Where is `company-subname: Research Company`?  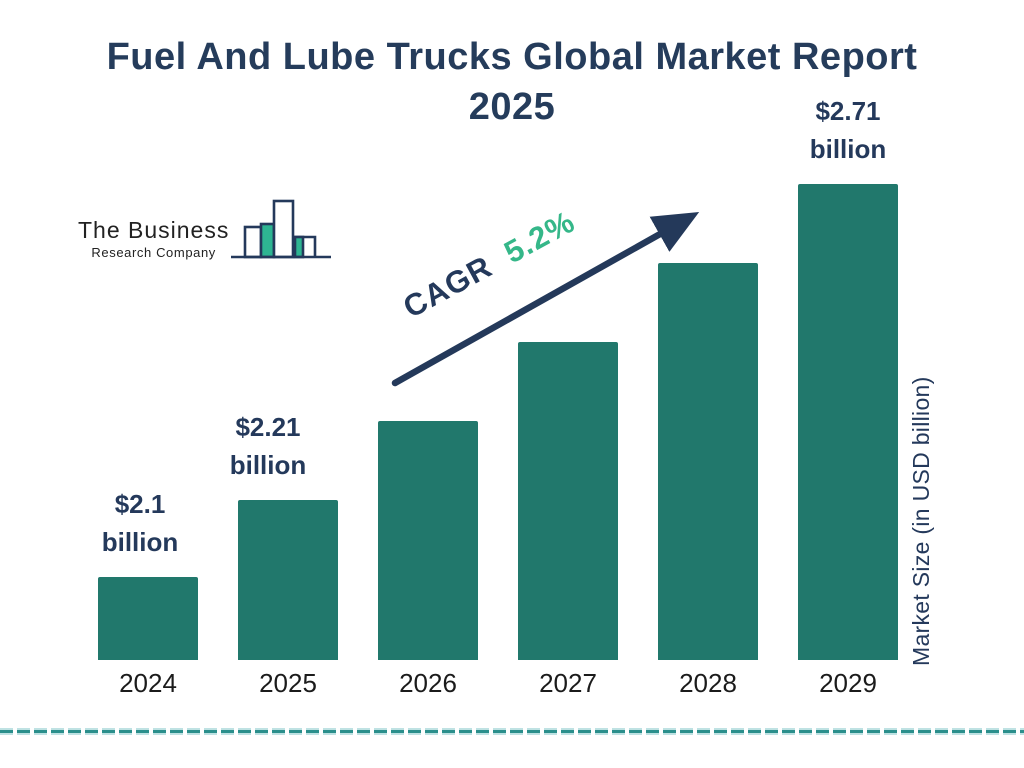
company-subname: Research Company is located at coordinates (153, 252).